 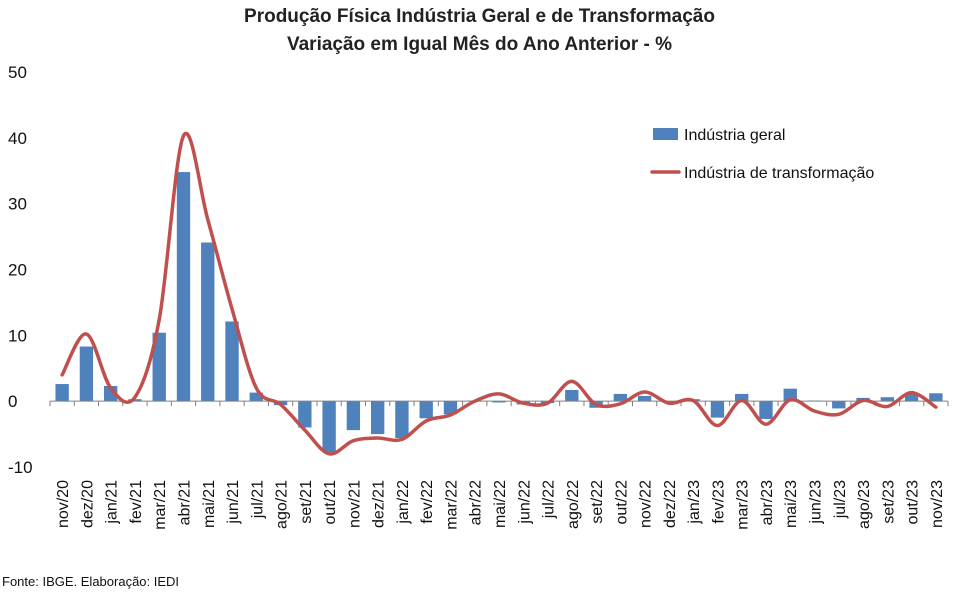 I want to click on x-tick-label: set/21, so click(x=306, y=502).